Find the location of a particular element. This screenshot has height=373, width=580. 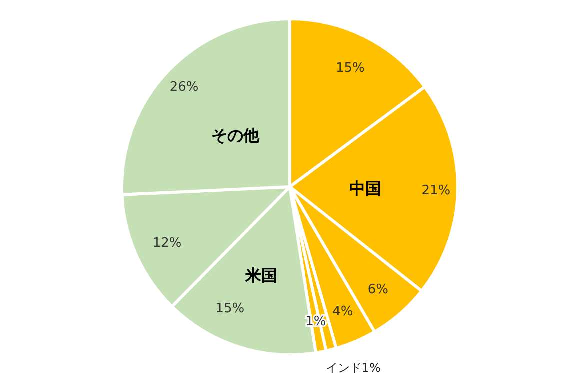

data-label: 6% is located at coordinates (378, 290).